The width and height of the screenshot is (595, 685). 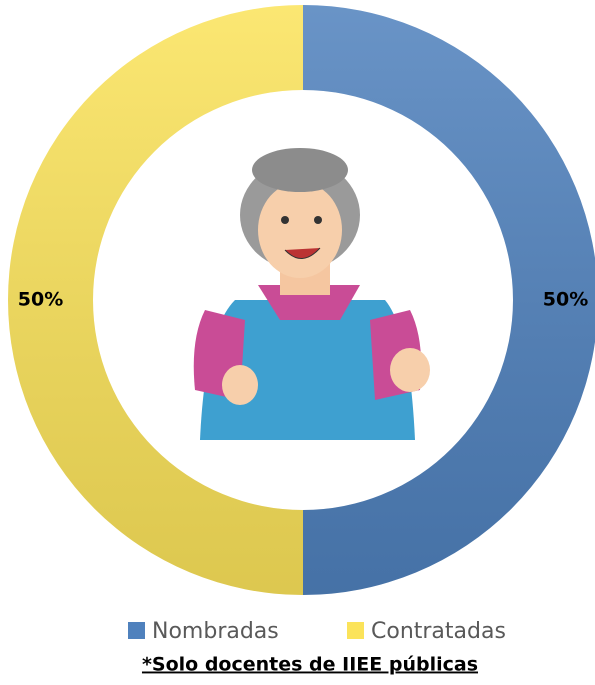 What do you see at coordinates (215, 631) in the screenshot?
I see `legend-label: Nombradas` at bounding box center [215, 631].